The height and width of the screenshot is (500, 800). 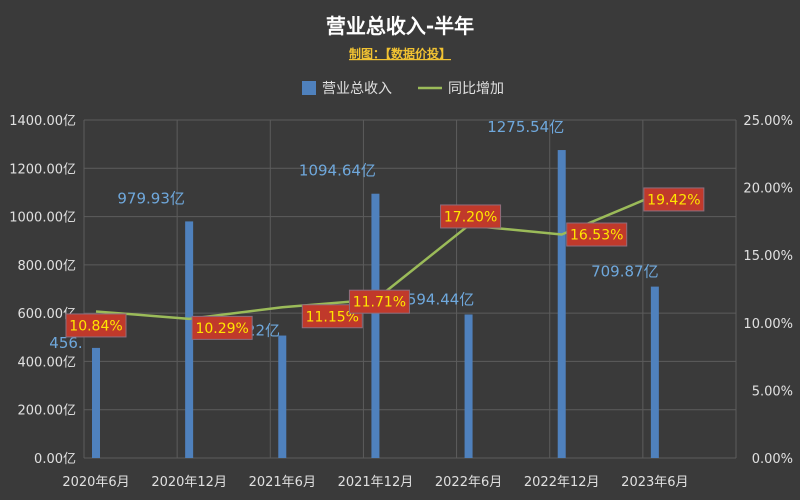 I want to click on line-data-label: 17.20%, so click(x=470, y=217).